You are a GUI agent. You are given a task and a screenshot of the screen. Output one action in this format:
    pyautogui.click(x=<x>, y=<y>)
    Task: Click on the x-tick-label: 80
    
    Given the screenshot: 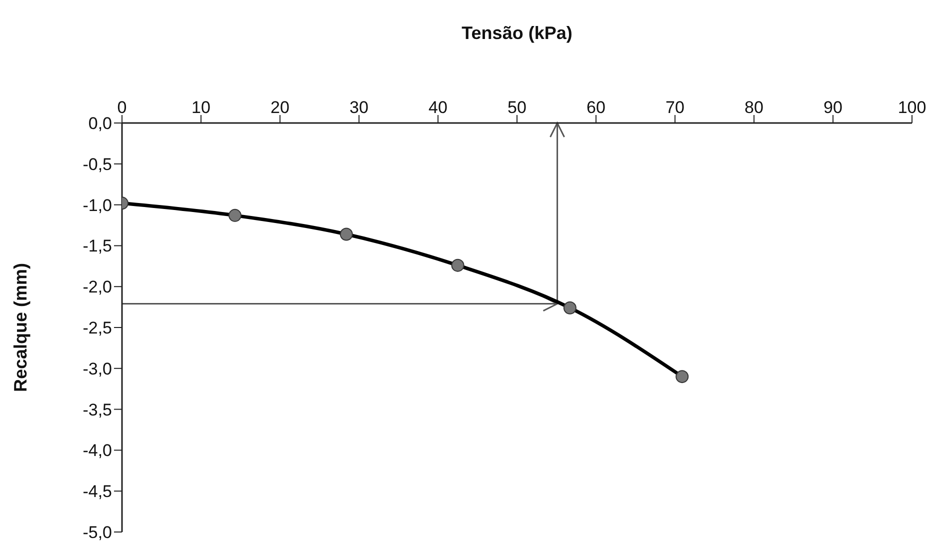 What is the action you would take?
    pyautogui.click(x=754, y=107)
    